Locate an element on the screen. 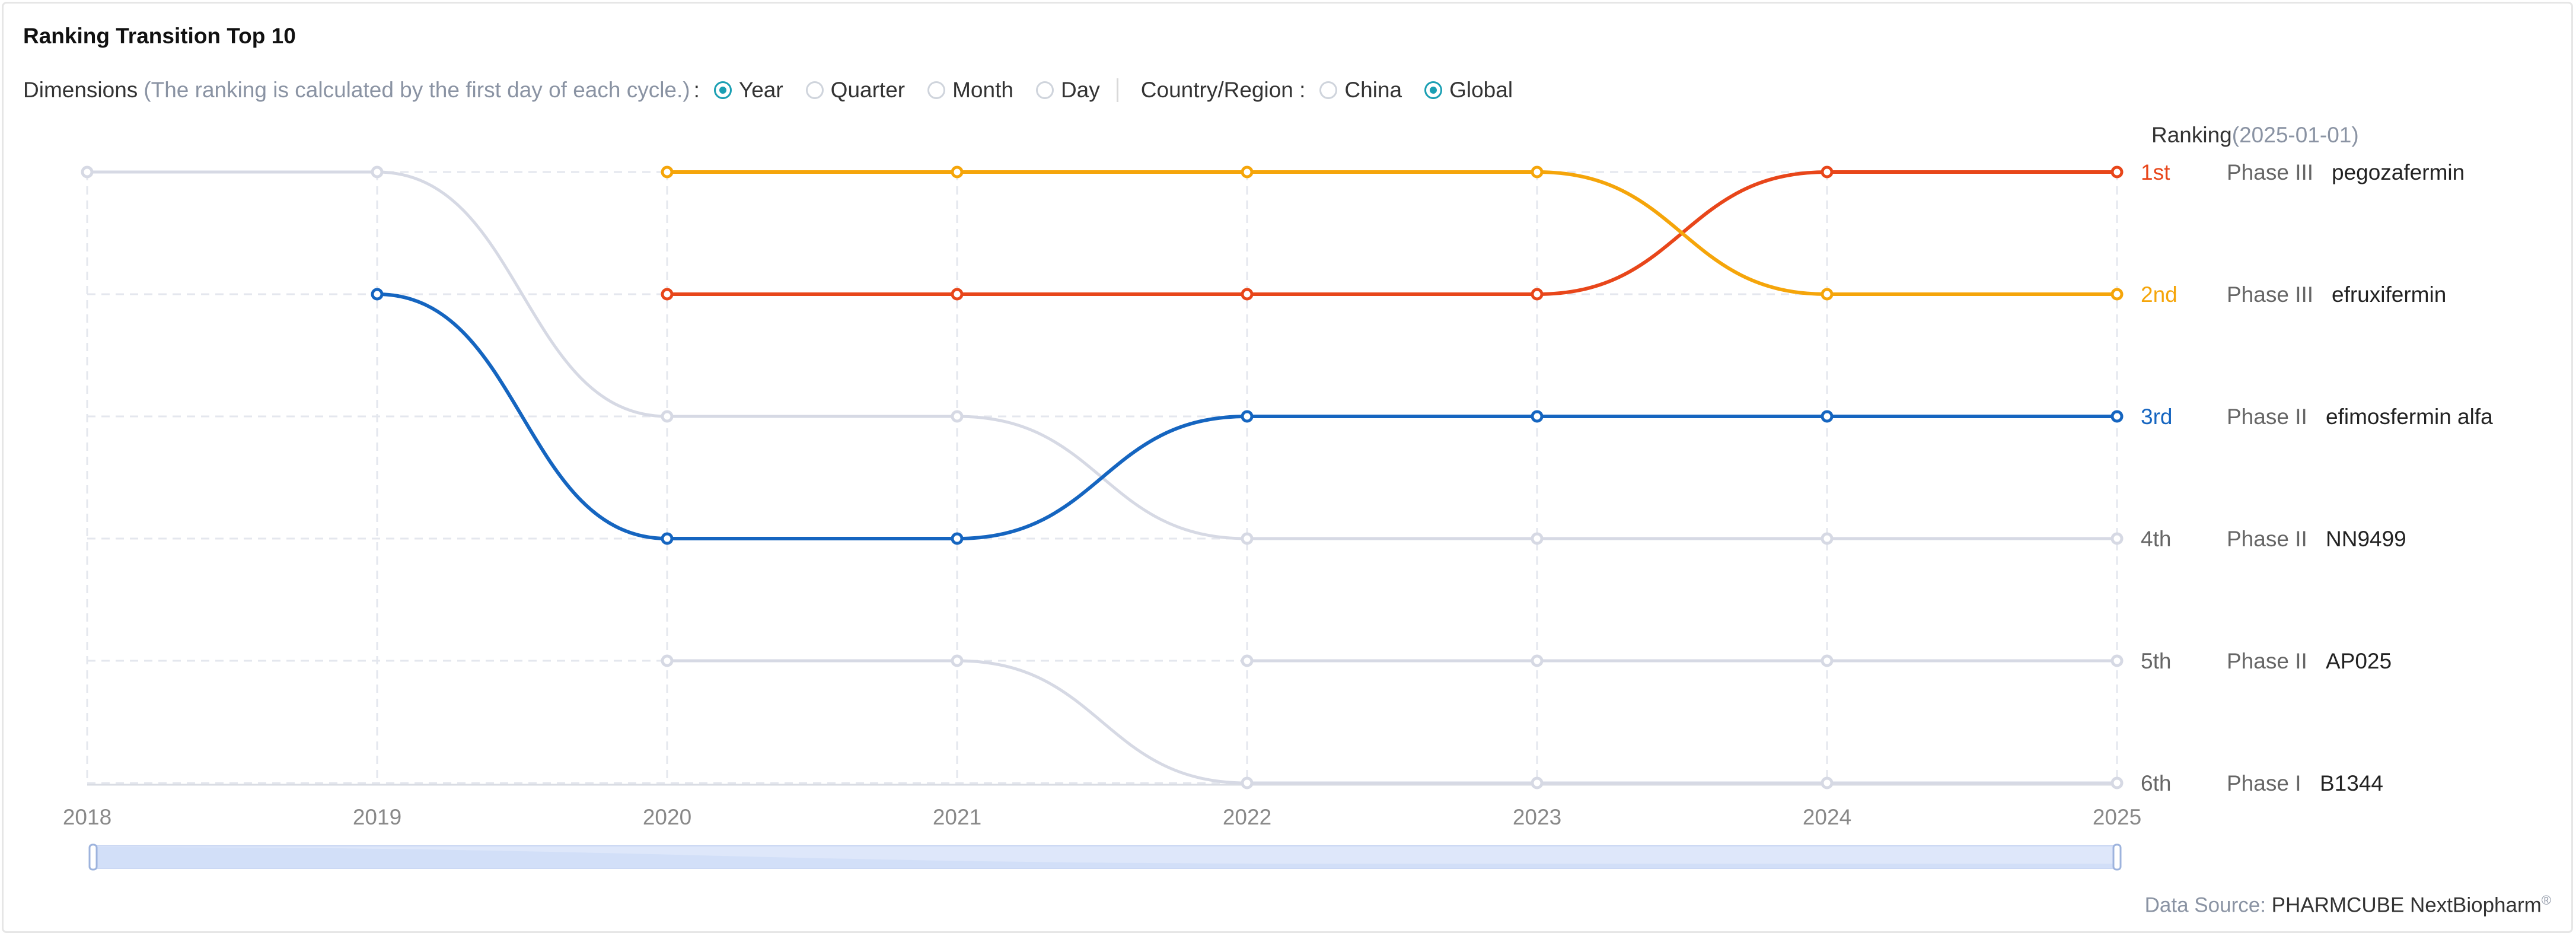  radio-quarter: Quarter is located at coordinates (856, 90).